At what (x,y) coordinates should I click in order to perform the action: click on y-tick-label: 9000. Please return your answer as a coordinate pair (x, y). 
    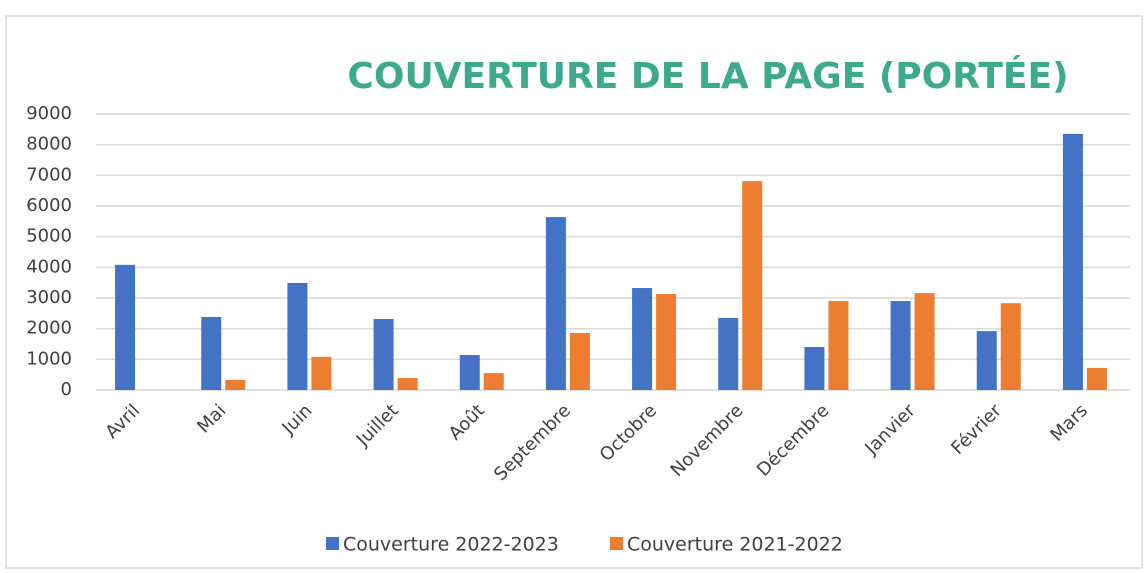
    Looking at the image, I should click on (49, 113).